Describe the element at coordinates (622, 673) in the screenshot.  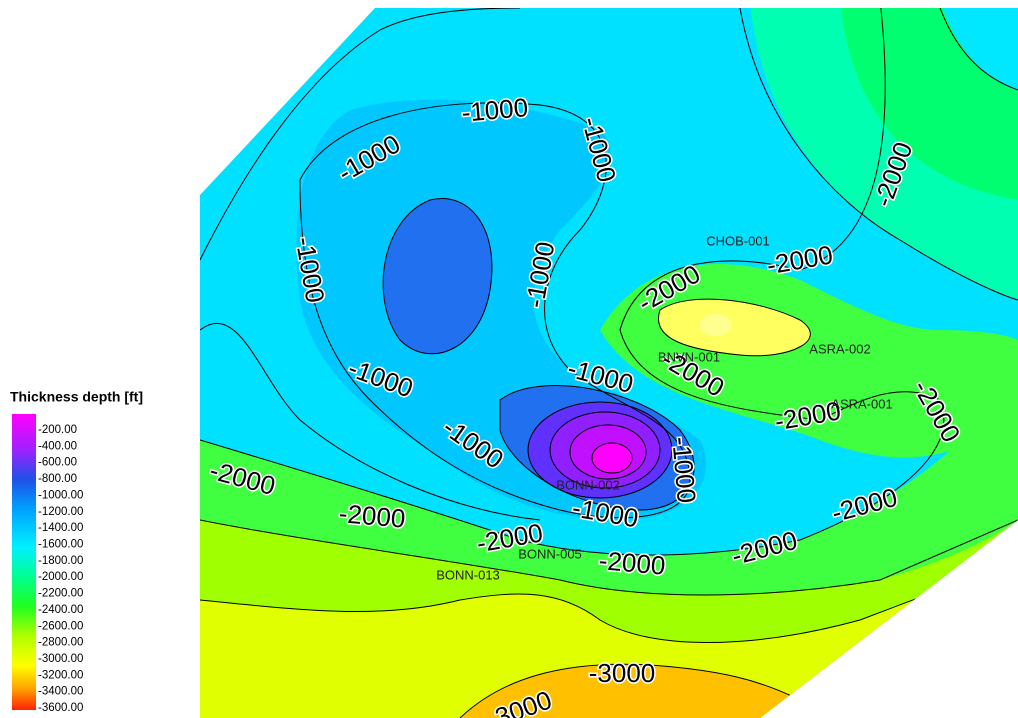
I see `contour-label: -3000` at that location.